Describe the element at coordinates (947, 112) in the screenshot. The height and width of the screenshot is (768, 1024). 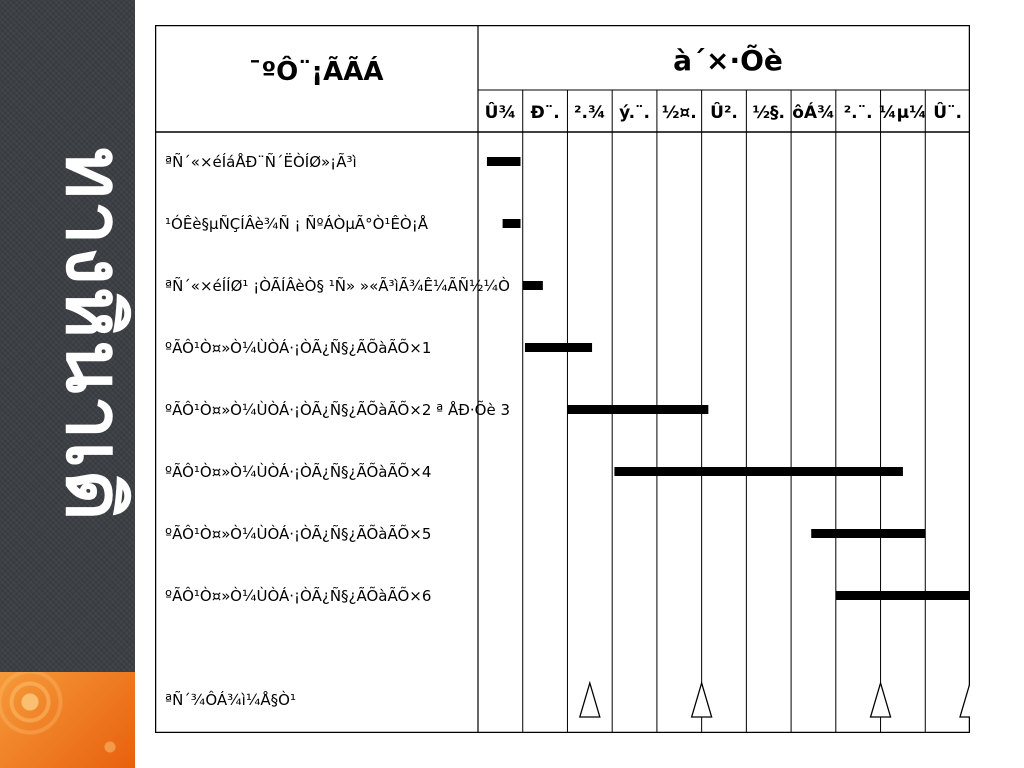
I see `month-label: Û¨.` at that location.